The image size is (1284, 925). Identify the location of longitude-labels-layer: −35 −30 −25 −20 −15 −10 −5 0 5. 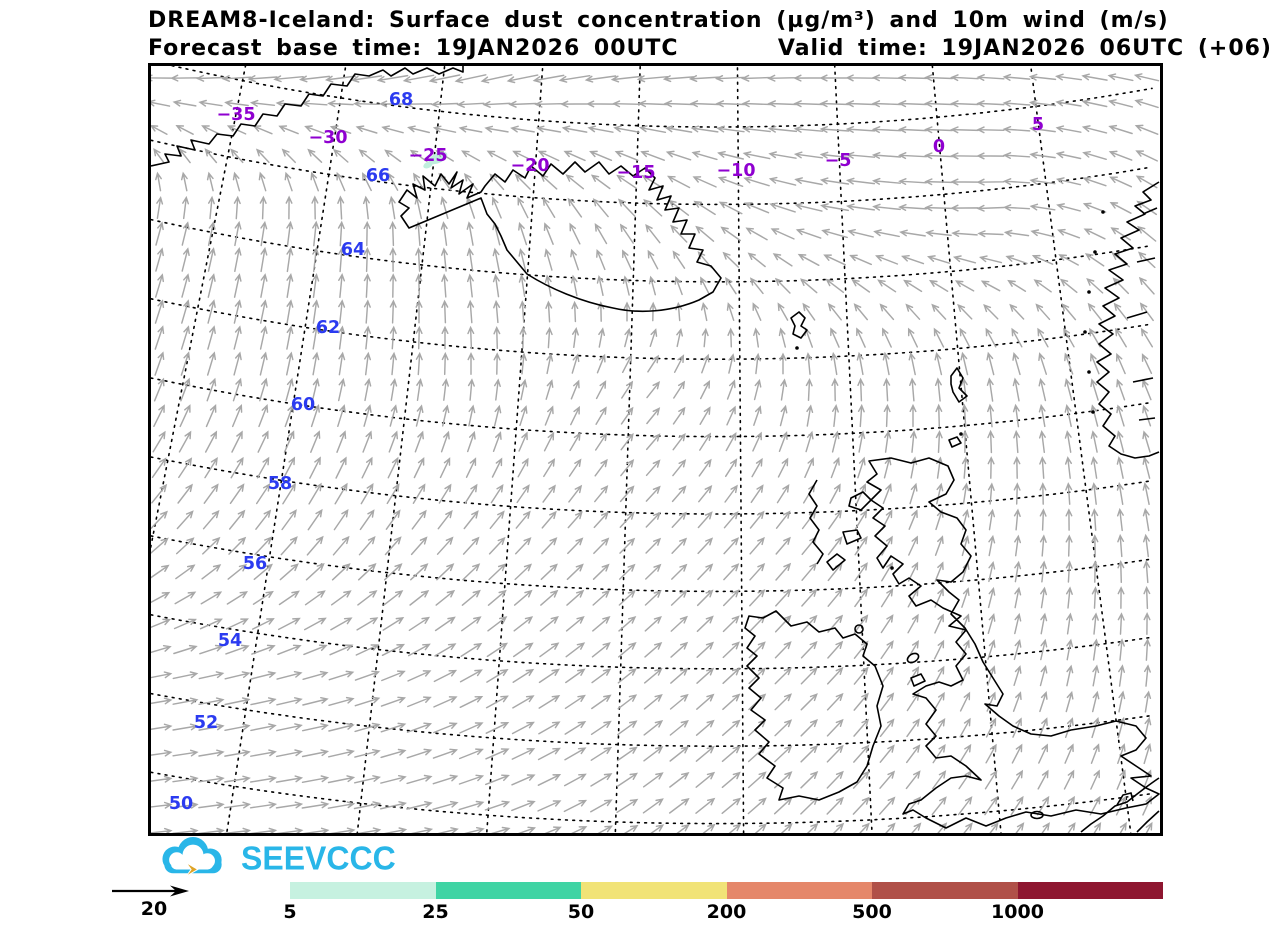
(630, 144).